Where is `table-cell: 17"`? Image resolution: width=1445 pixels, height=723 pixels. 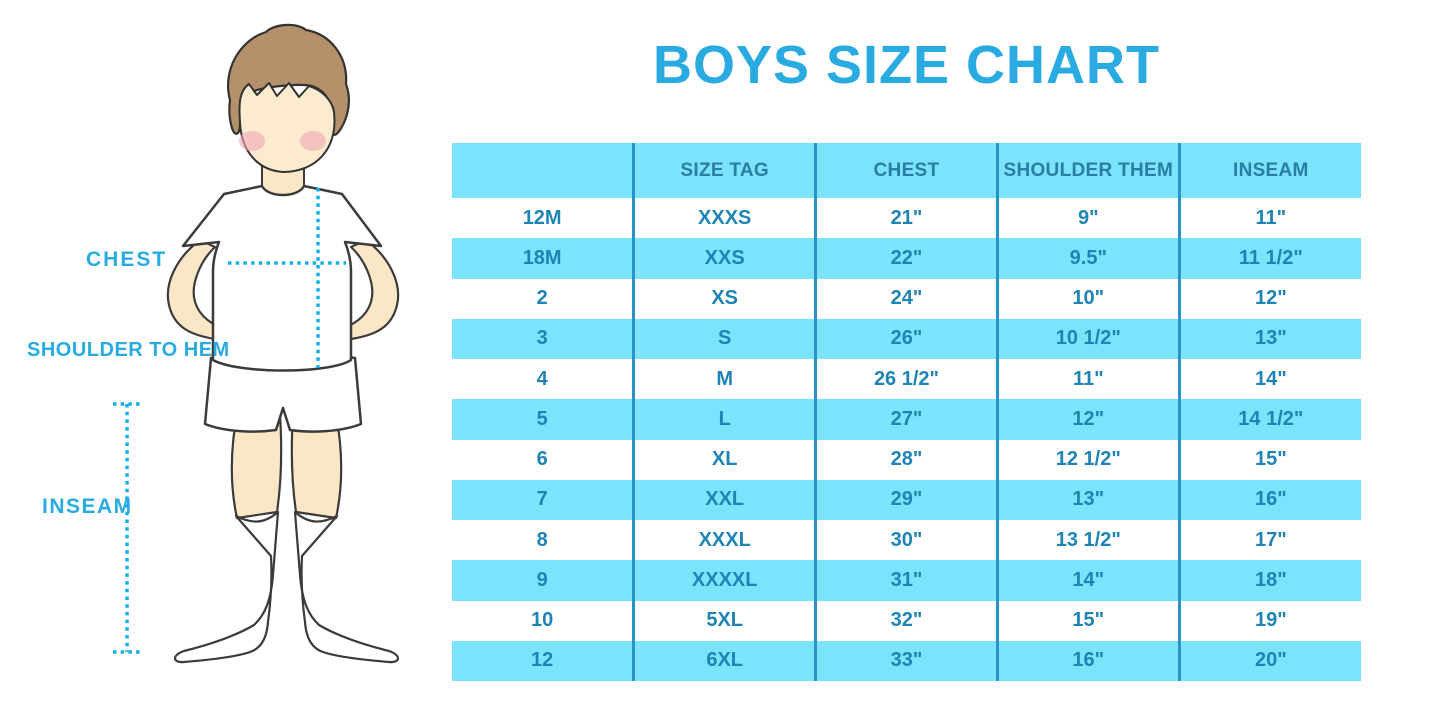 table-cell: 17" is located at coordinates (1270, 539).